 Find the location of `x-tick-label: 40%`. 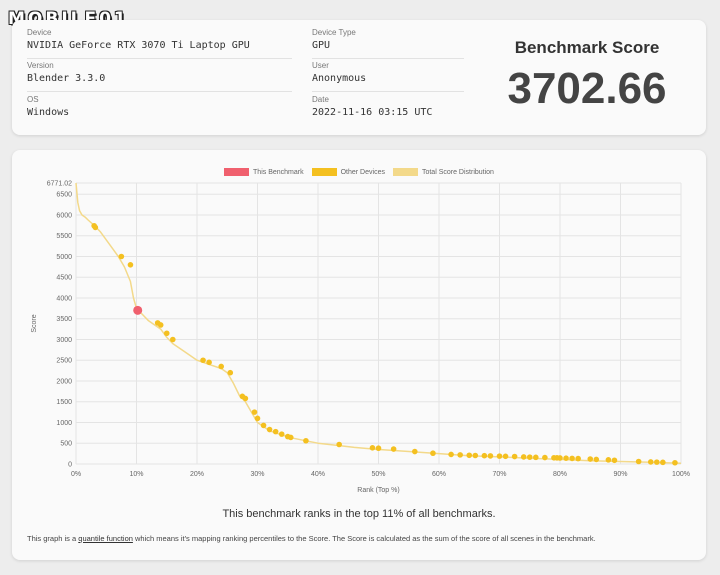

x-tick-label: 40% is located at coordinates (318, 474).